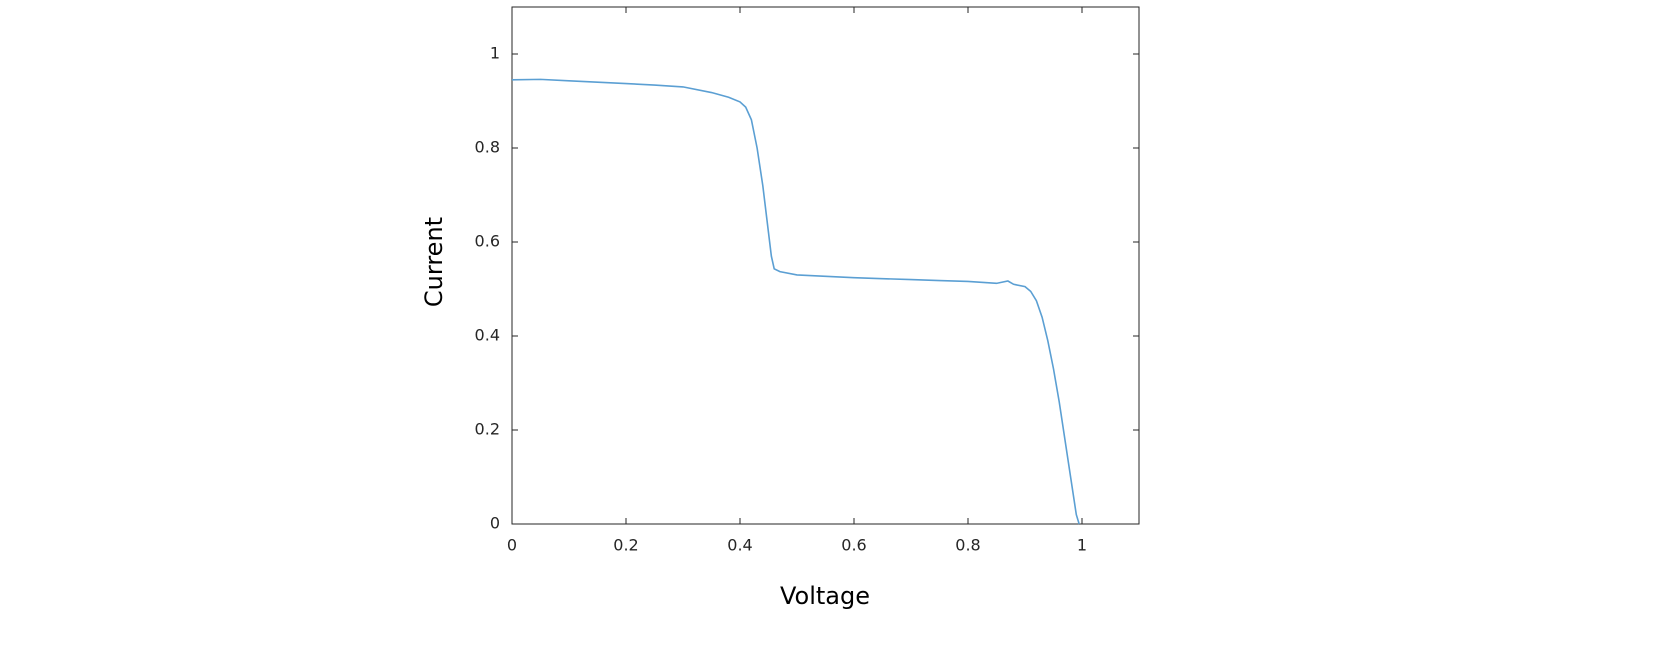 The height and width of the screenshot is (649, 1654). What do you see at coordinates (495, 523) in the screenshot?
I see `y-tick-label: 0` at bounding box center [495, 523].